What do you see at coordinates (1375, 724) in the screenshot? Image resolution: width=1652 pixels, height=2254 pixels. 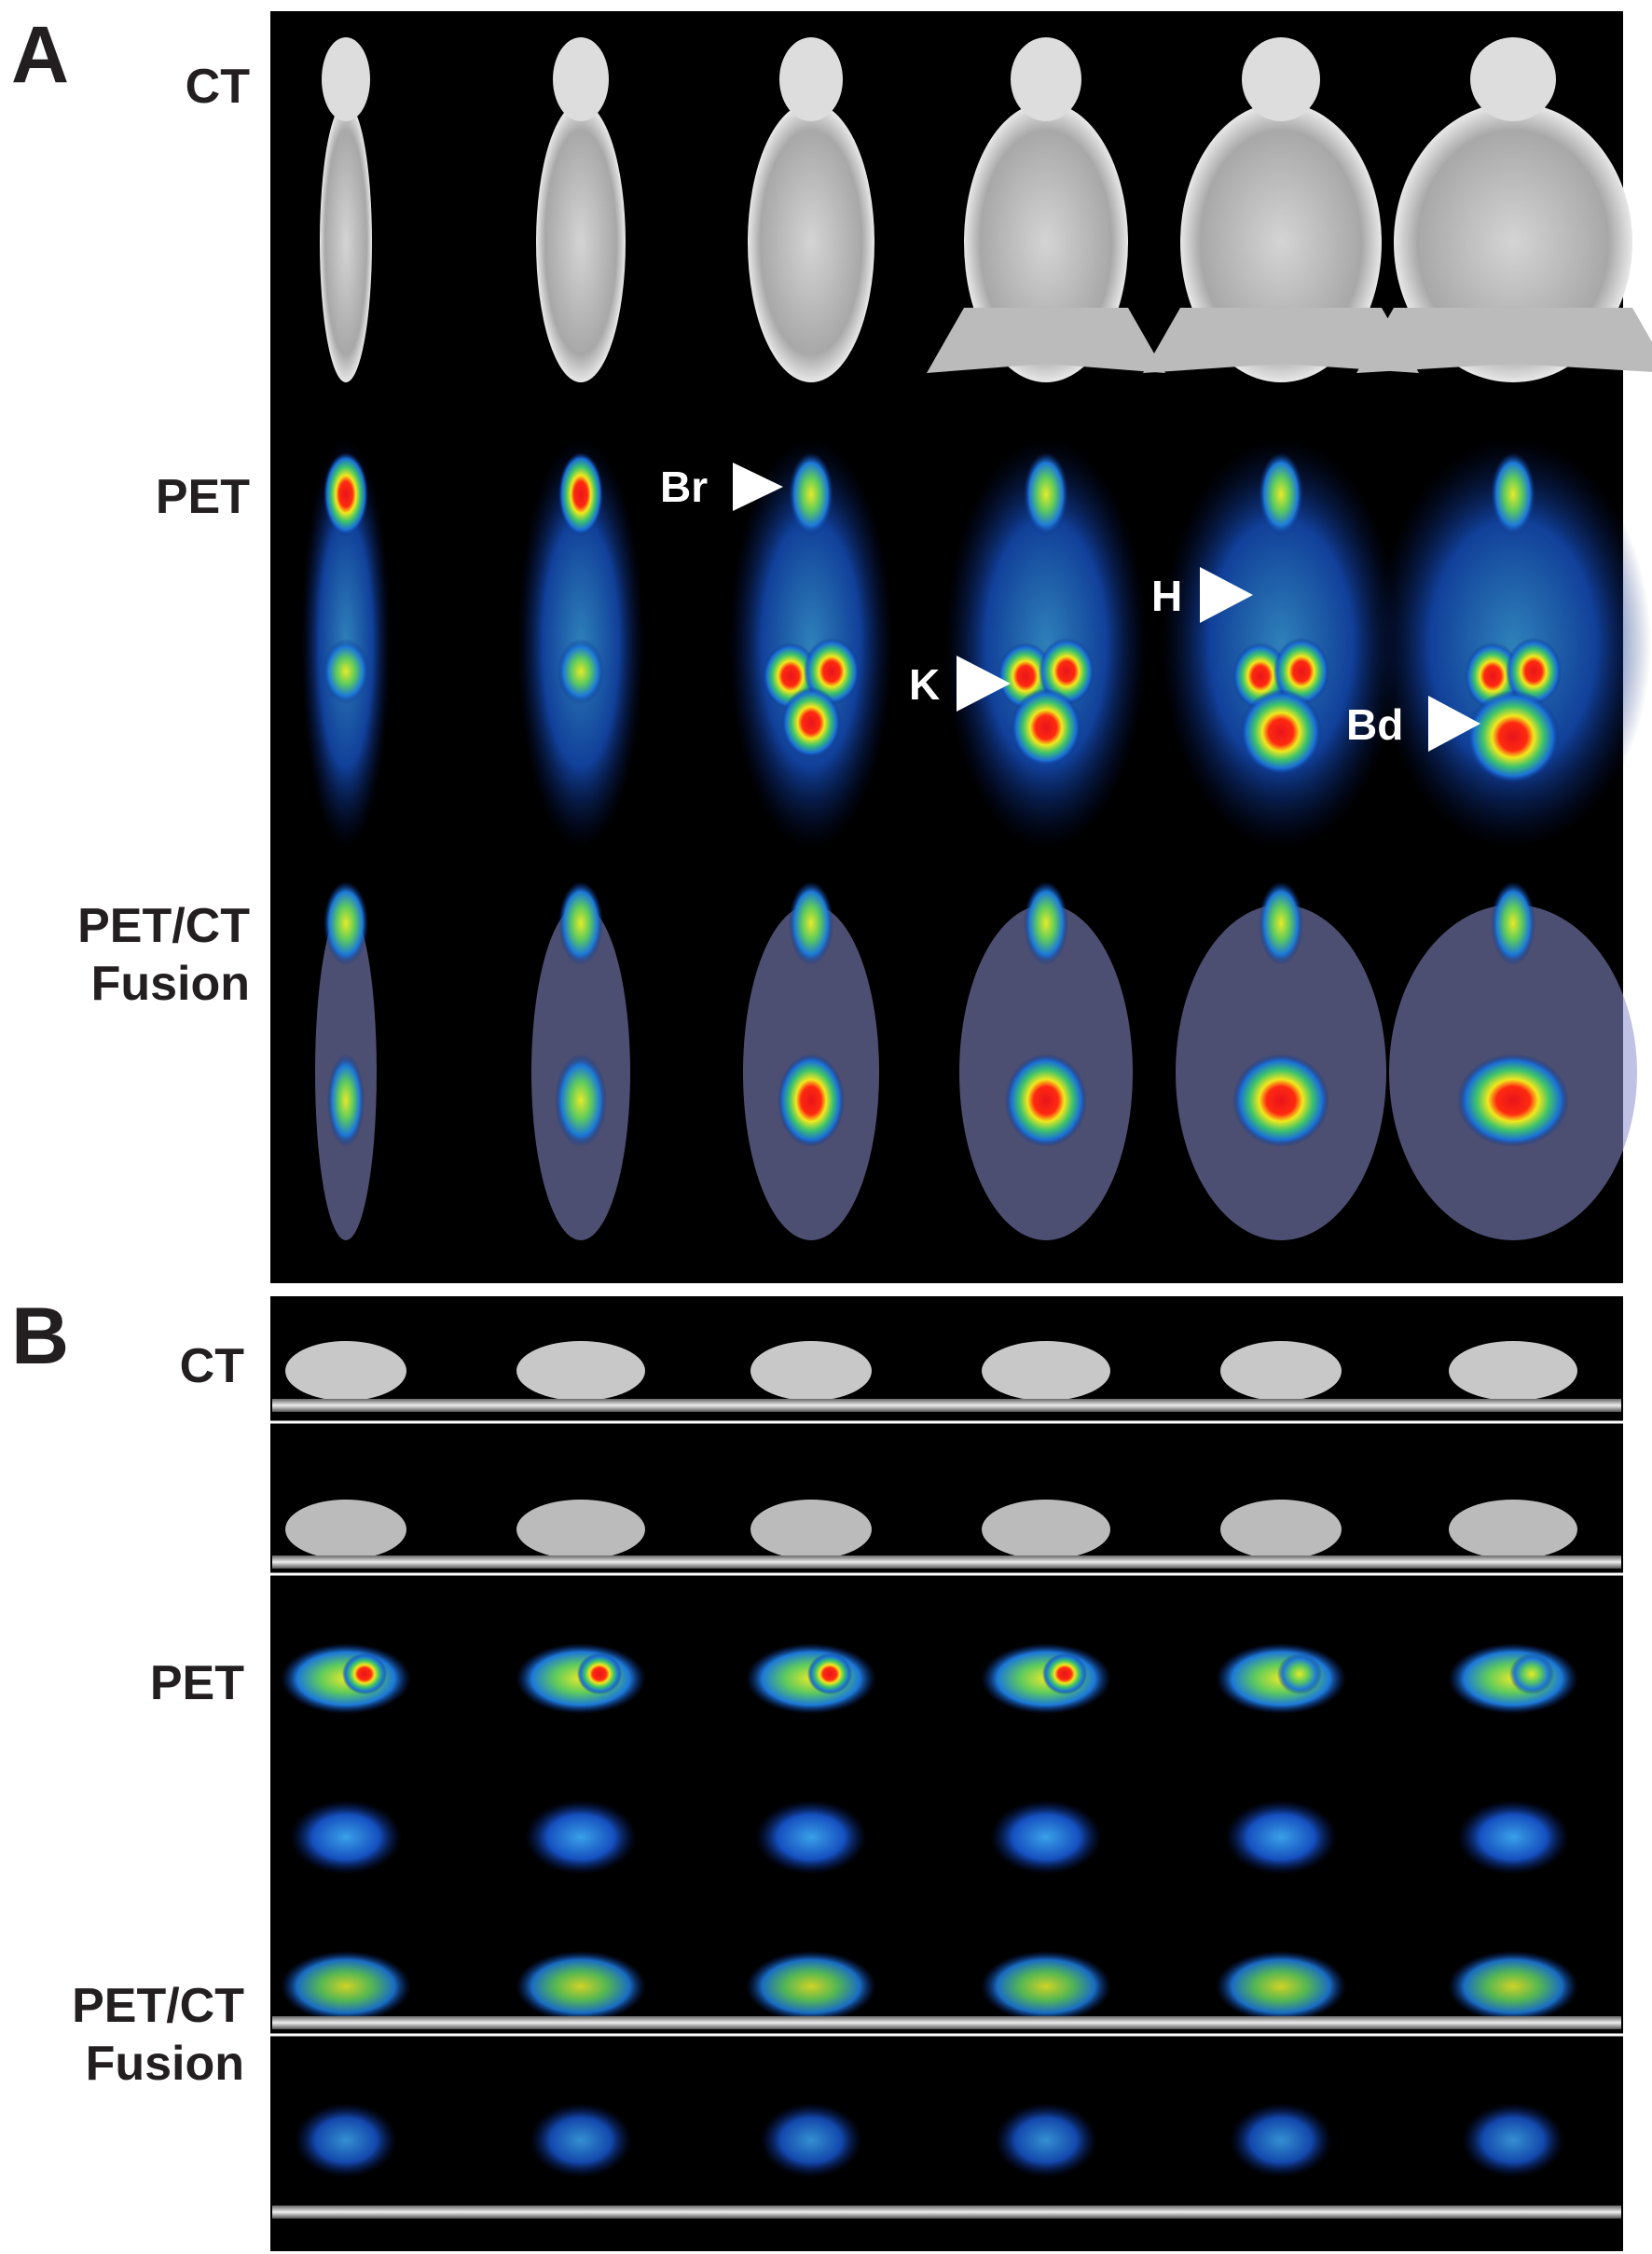 I see `annotation: Bd` at bounding box center [1375, 724].